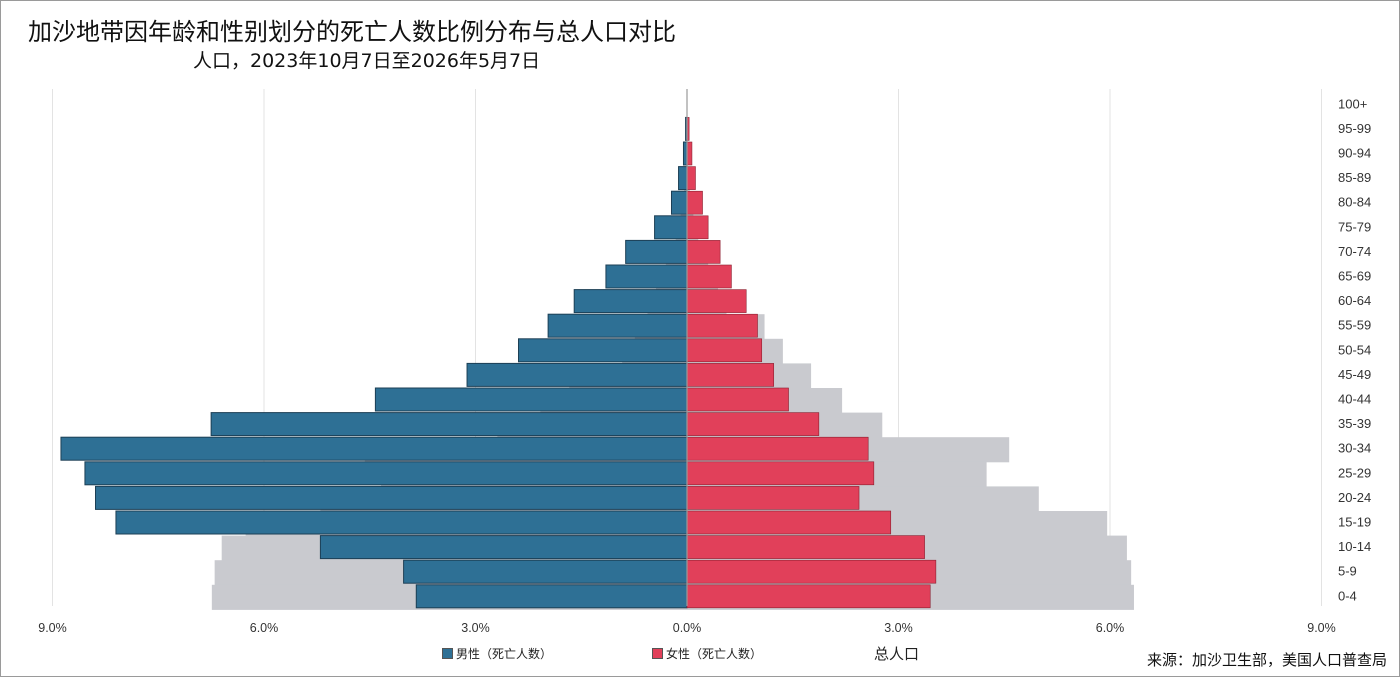 Image resolution: width=1400 pixels, height=677 pixels. What do you see at coordinates (1352, 103) in the screenshot?
I see `age-group-label: 100+` at bounding box center [1352, 103].